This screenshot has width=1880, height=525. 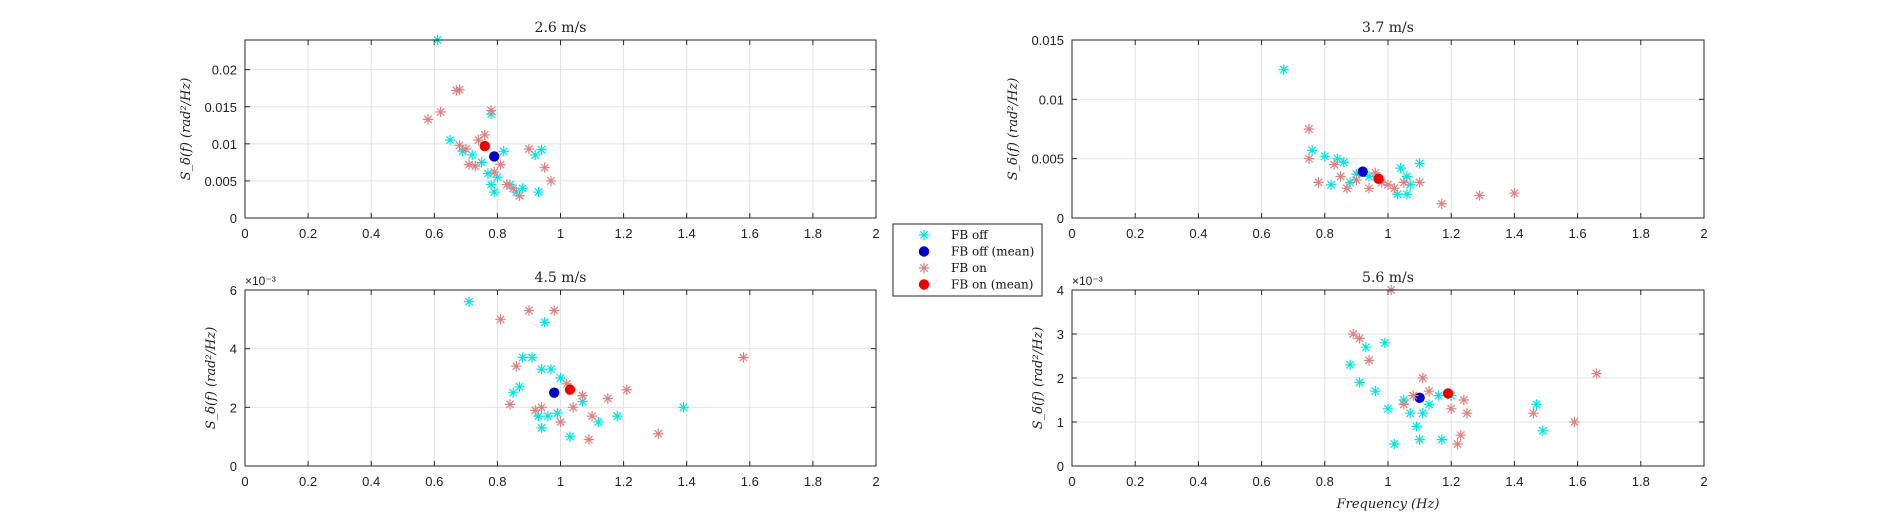 What do you see at coordinates (1071, 481) in the screenshot?
I see `x-tick-label: 0` at bounding box center [1071, 481].